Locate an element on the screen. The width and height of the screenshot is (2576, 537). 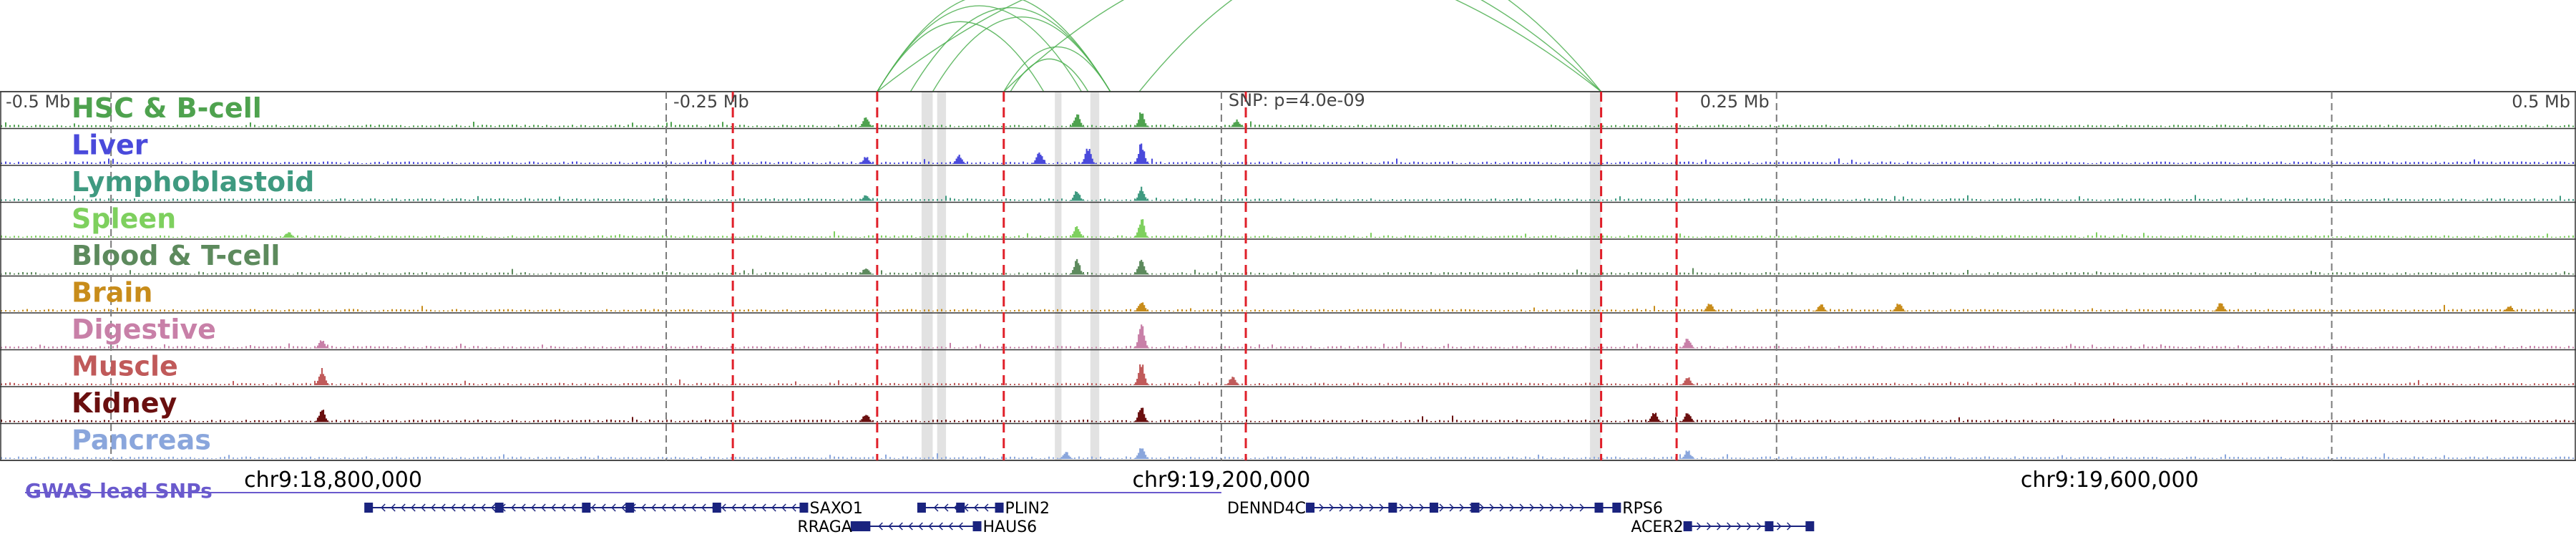
gene-label: PLIN2 is located at coordinates (1027, 509).